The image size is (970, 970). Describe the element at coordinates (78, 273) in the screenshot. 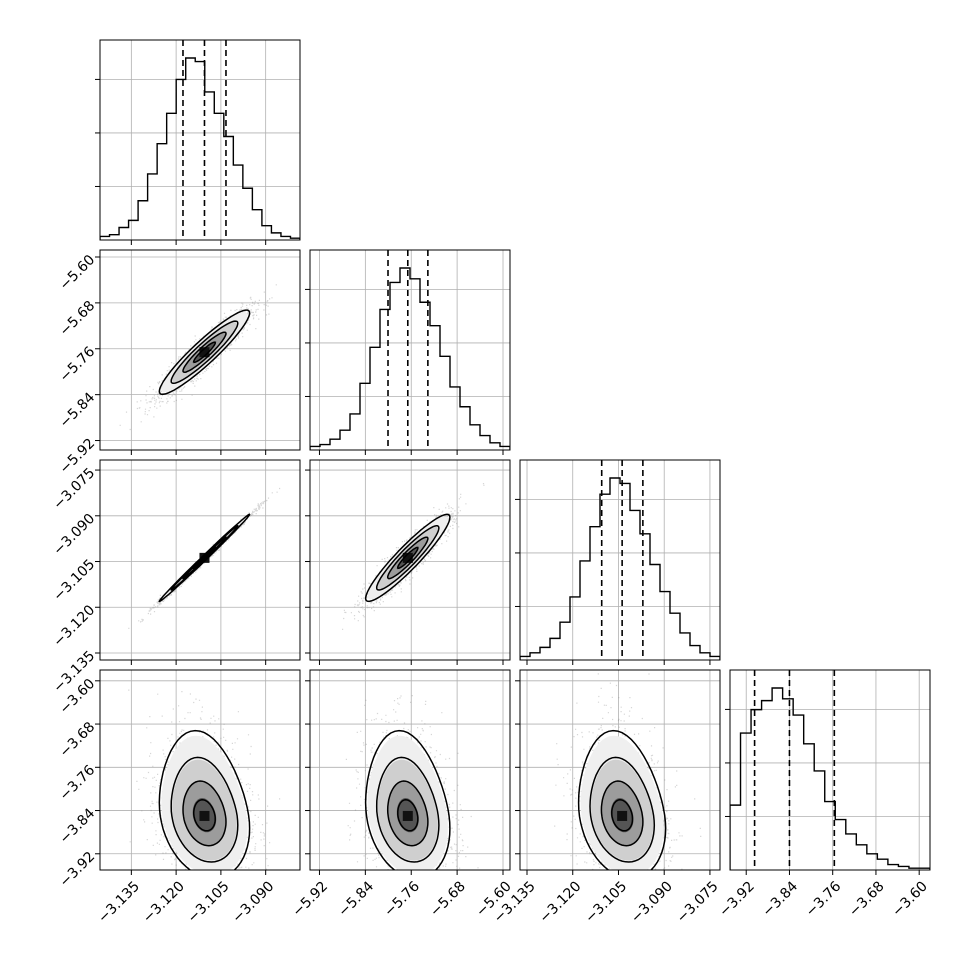

I see `y-tick-label: −5.60` at that location.